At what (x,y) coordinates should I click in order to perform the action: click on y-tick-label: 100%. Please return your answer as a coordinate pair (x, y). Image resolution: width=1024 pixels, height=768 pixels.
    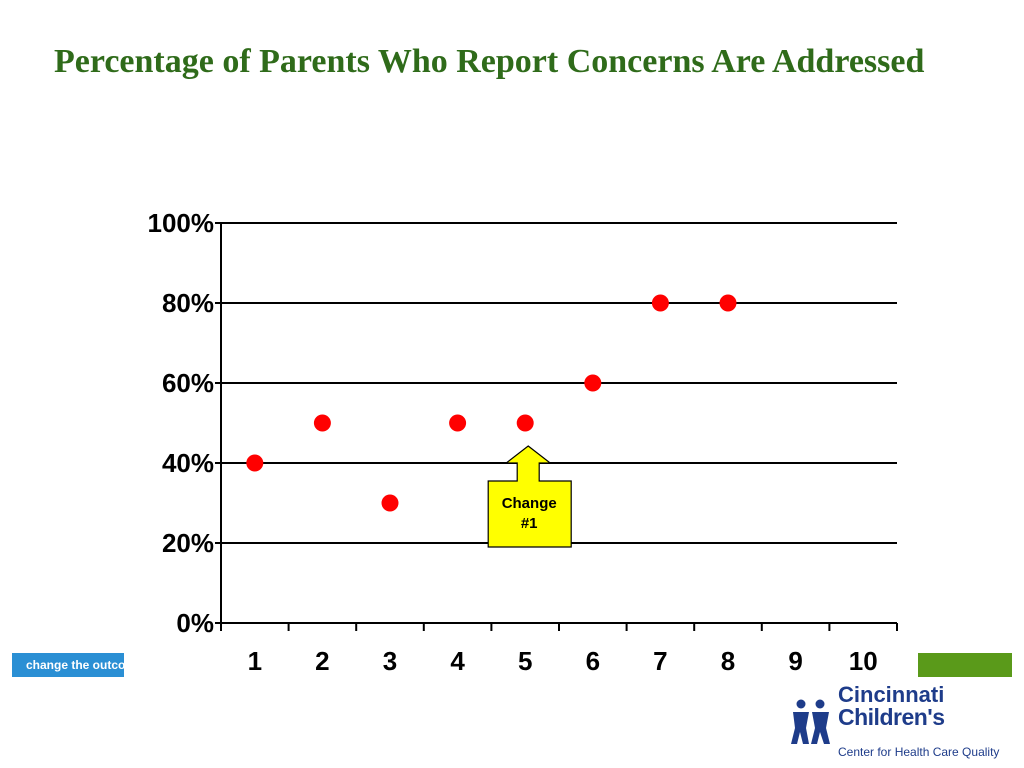
    Looking at the image, I should click on (181, 223).